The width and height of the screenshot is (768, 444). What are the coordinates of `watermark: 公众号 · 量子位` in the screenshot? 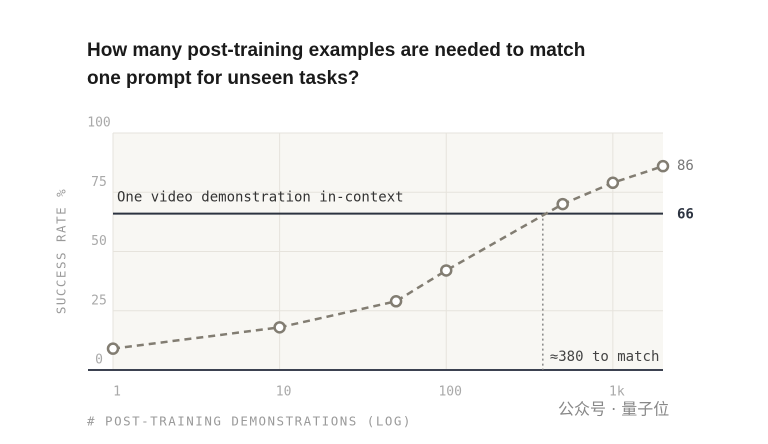 It's located at (613, 409).